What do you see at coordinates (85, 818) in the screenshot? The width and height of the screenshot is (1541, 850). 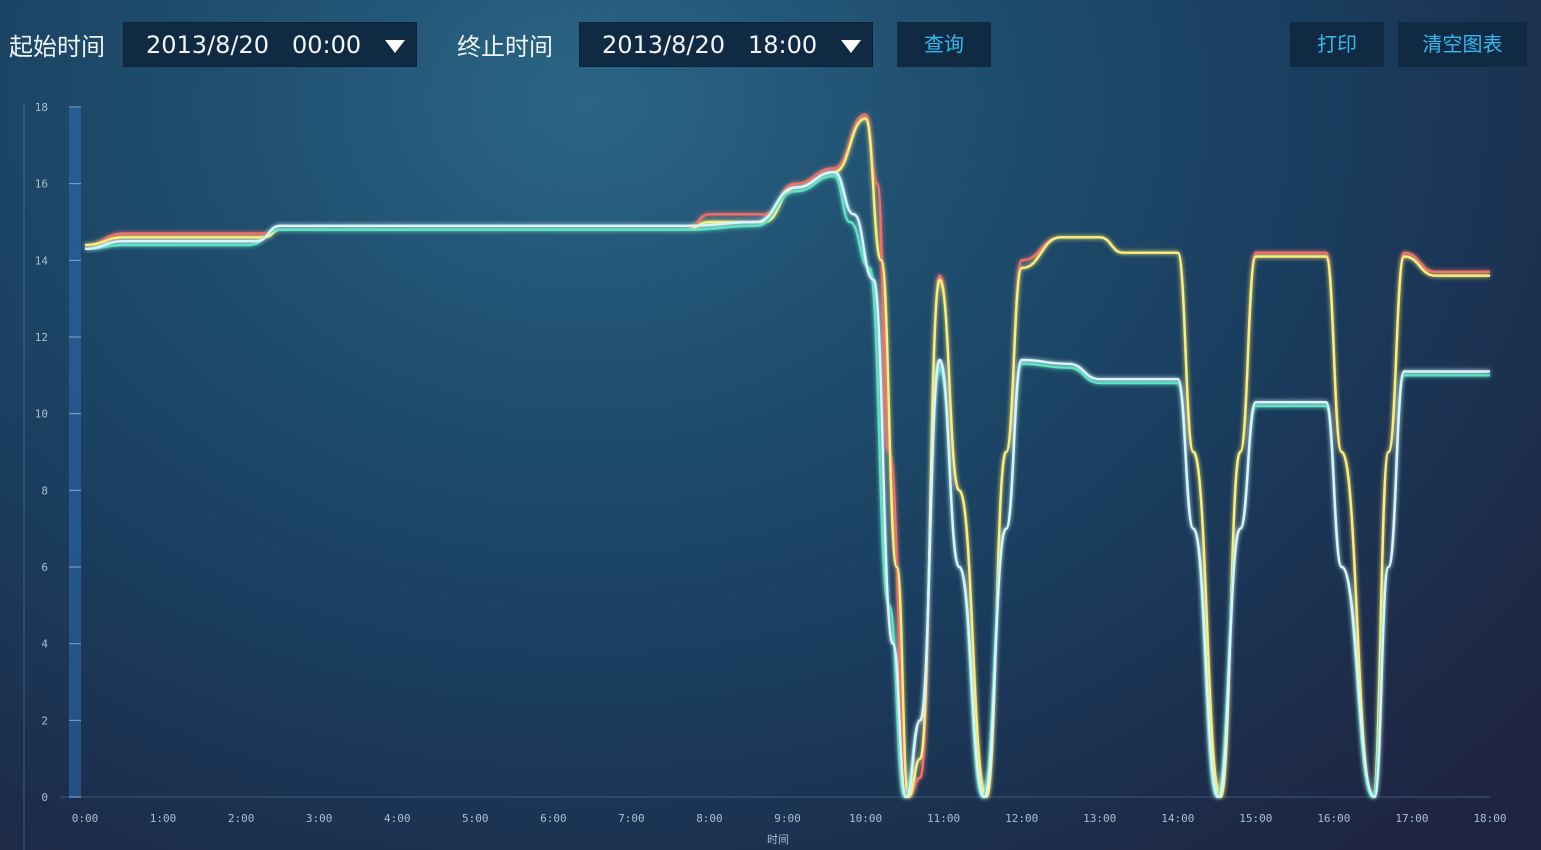 I see `x-tick-label: 0:00` at bounding box center [85, 818].